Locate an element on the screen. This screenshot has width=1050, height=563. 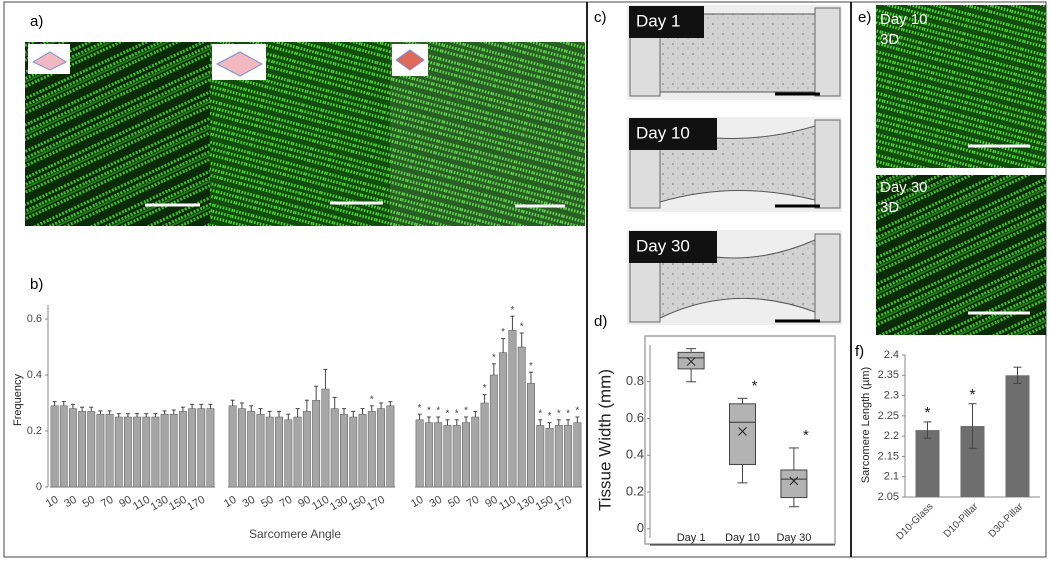
micrographs-e is located at coordinates (961, 170).